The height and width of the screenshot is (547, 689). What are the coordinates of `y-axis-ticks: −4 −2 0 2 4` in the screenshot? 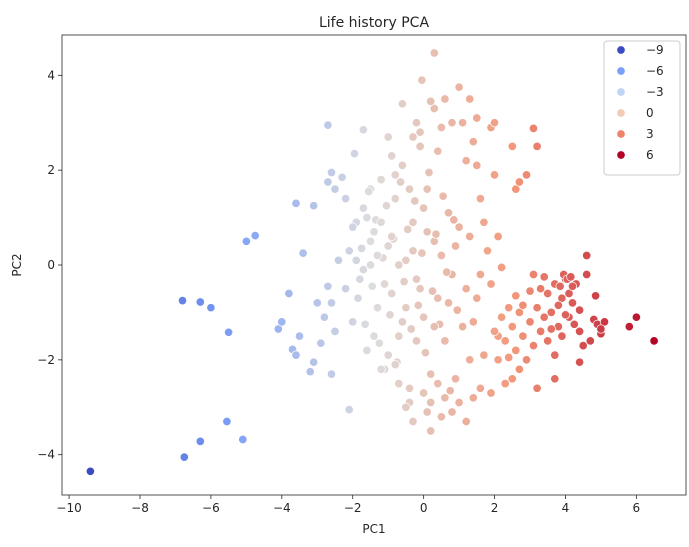 It's located at (49, 265).